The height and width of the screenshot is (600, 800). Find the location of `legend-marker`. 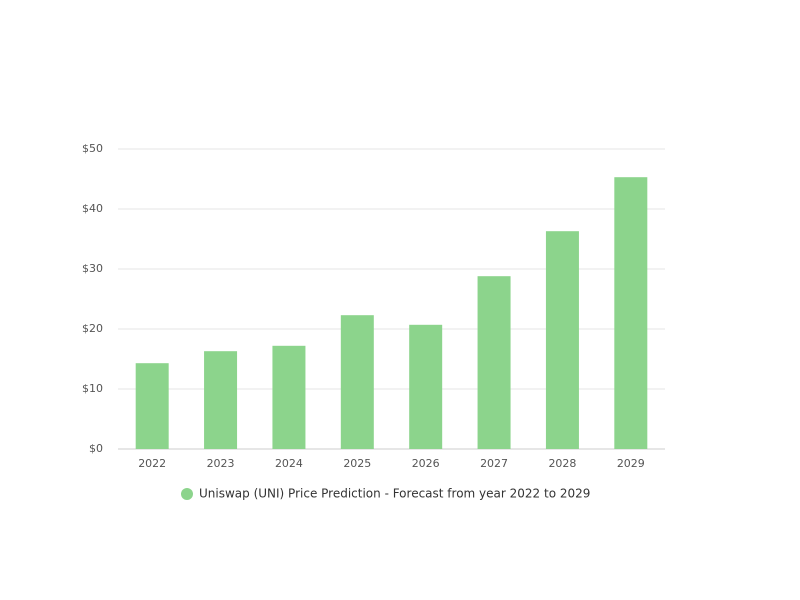

legend-marker is located at coordinates (187, 494).